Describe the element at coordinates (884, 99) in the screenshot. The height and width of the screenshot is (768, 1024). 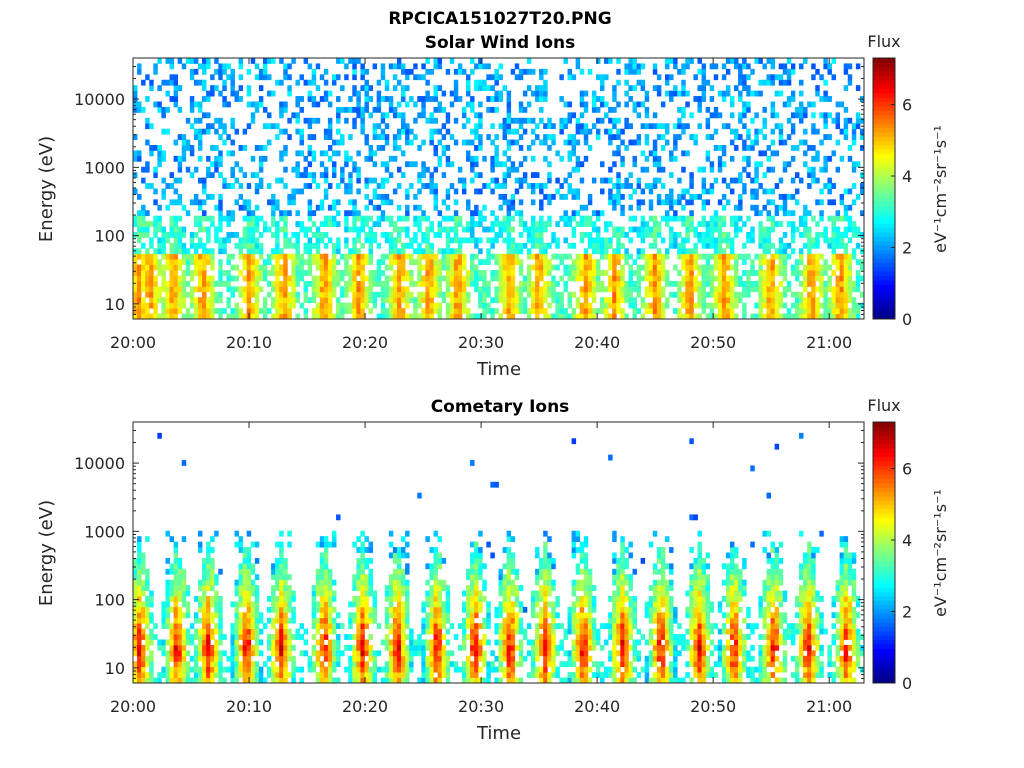
I see `colorbar-segment` at that location.